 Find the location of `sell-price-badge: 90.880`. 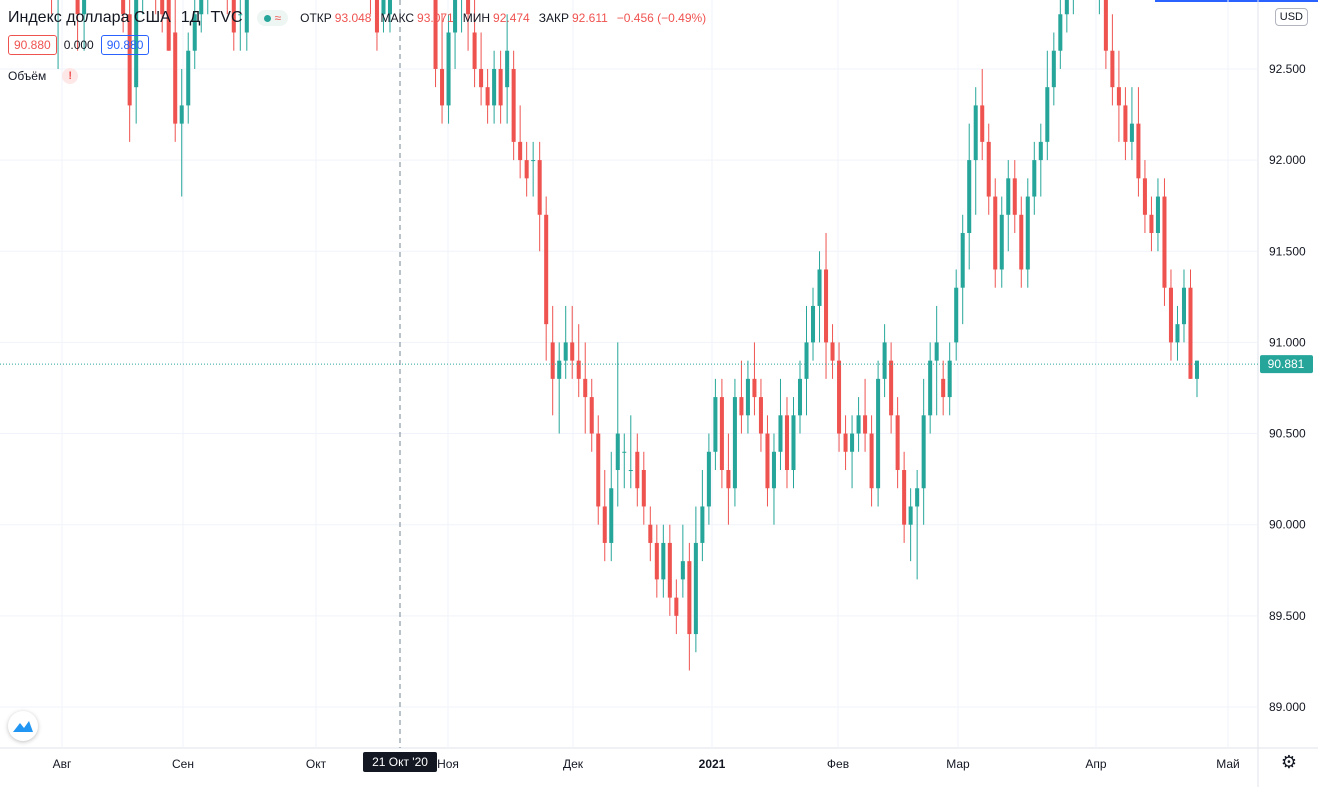

sell-price-badge: 90.880 is located at coordinates (32, 45).